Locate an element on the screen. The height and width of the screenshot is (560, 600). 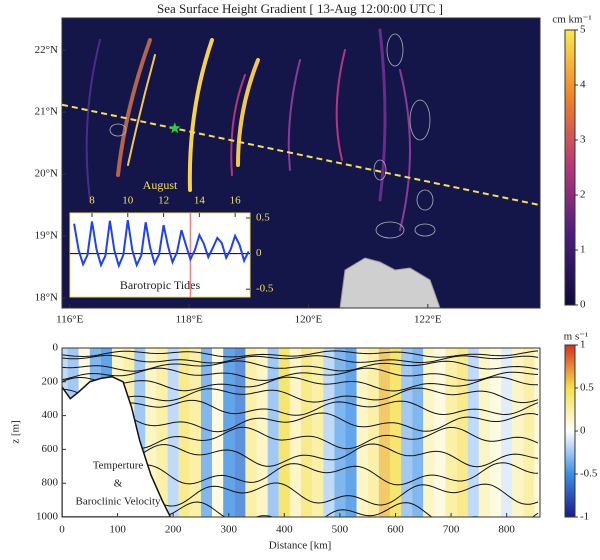
y-tick-label: 19°N is located at coordinates (46, 236).